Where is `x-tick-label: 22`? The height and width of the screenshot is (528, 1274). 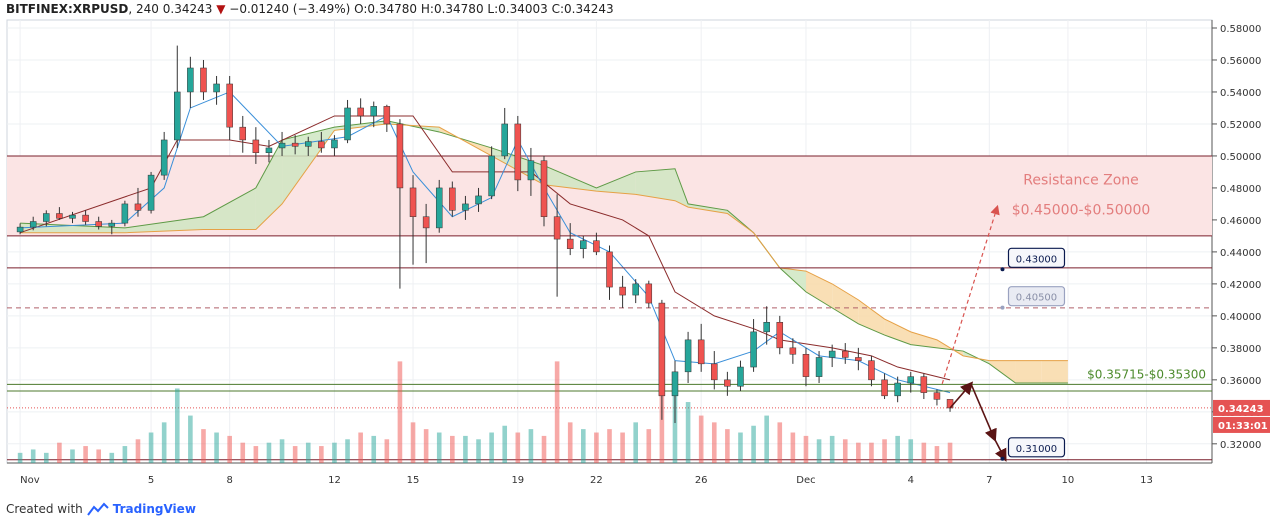 x-tick-label: 22 is located at coordinates (596, 480).